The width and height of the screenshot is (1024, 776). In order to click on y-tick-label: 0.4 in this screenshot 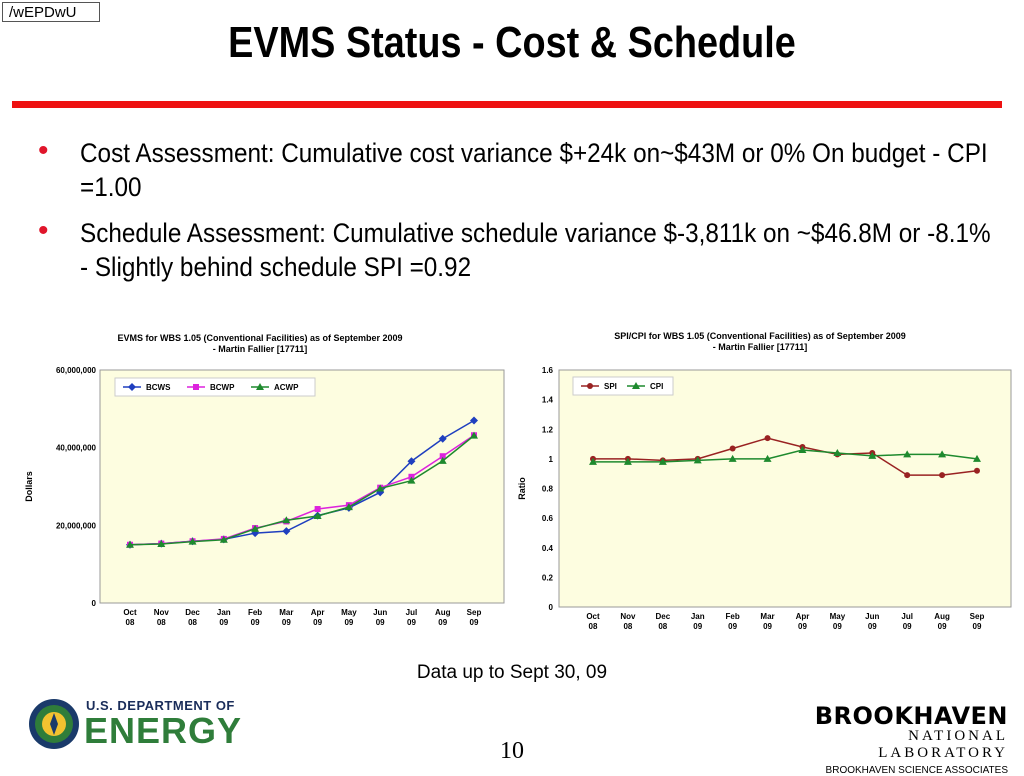, I will do `click(548, 548)`.